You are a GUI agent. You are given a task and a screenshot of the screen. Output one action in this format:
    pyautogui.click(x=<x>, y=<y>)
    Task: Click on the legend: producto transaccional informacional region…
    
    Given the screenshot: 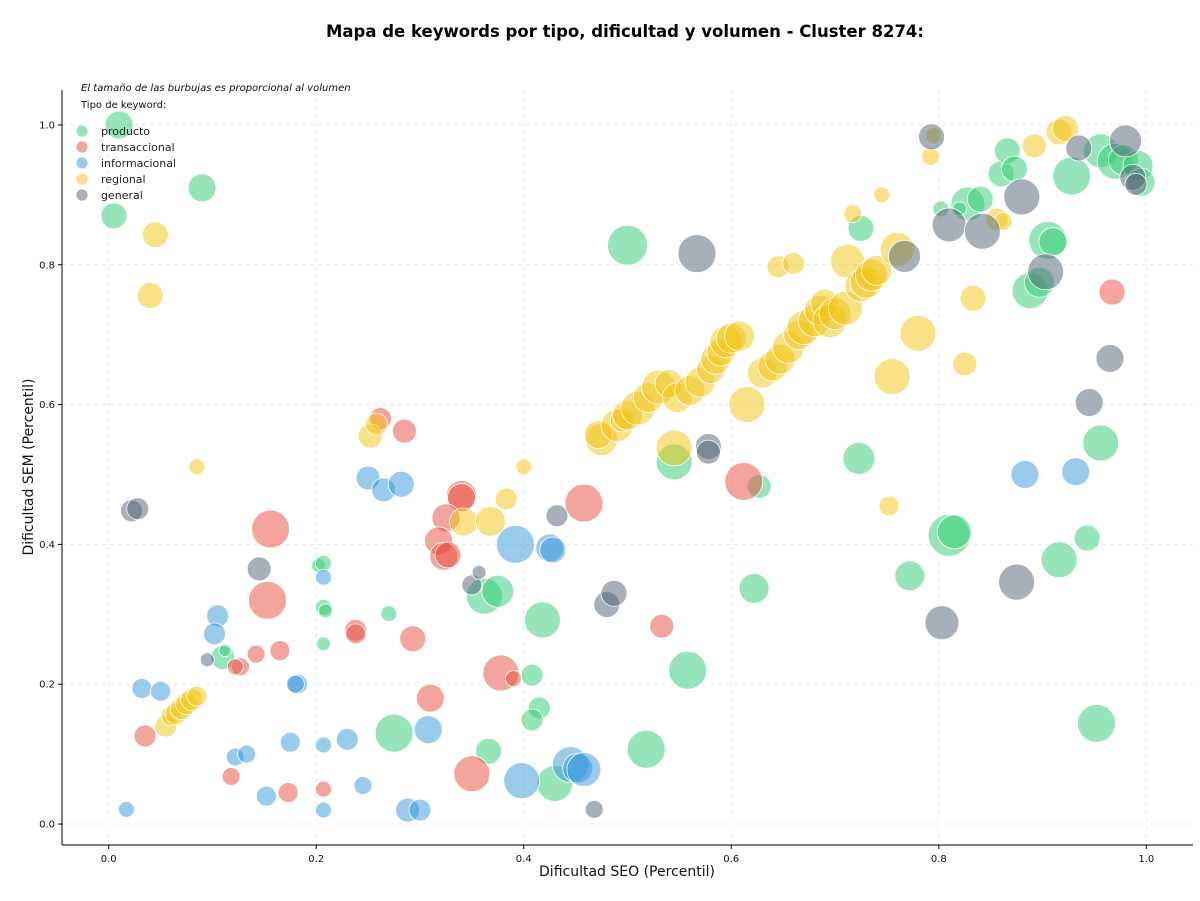 What is the action you would take?
    pyautogui.click(x=125, y=163)
    